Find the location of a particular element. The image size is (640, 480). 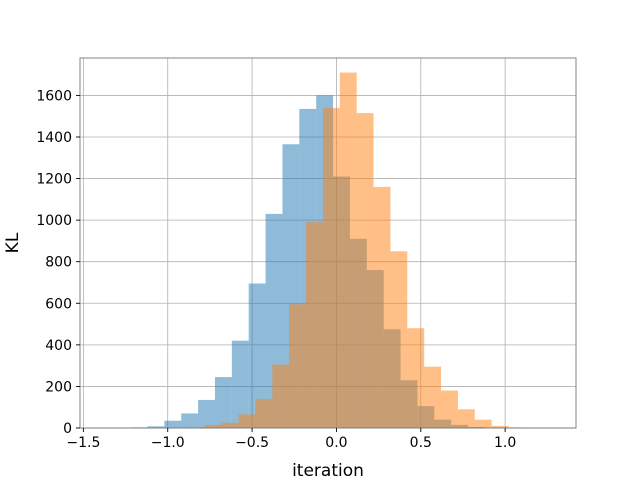

x-axis-label: iteration is located at coordinates (328, 470).